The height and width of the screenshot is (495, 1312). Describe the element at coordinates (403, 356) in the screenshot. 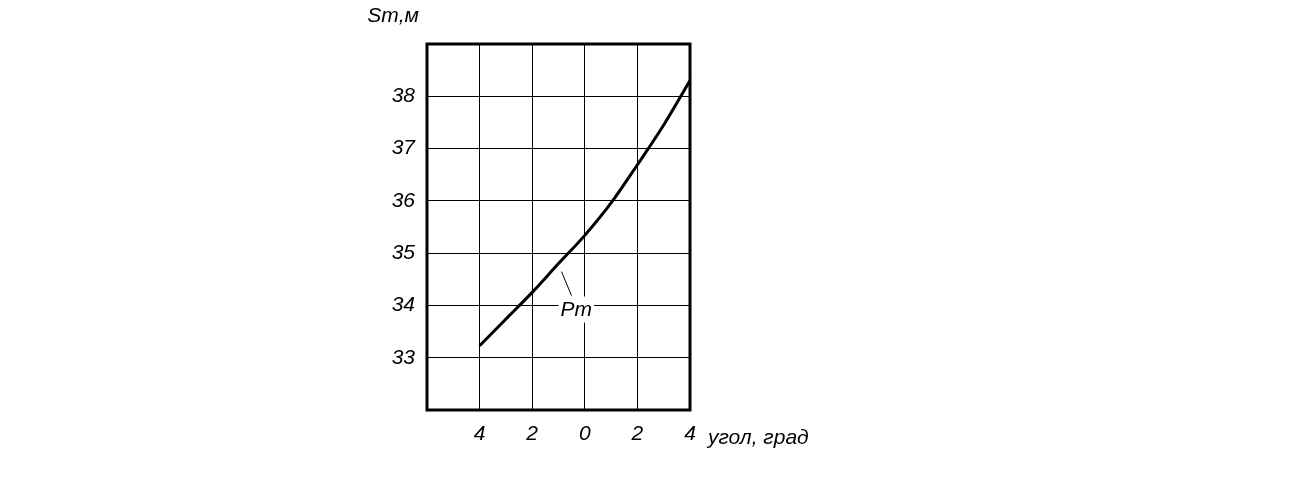

I see `y-tick-label: 33` at that location.